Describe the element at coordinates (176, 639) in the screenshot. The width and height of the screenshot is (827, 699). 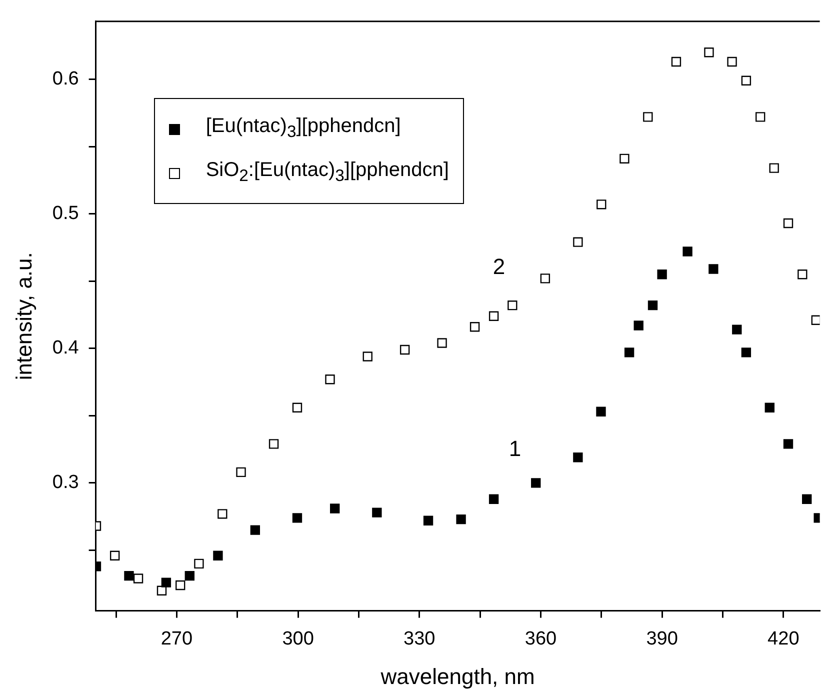
I see `x-tick-label: 270` at that location.